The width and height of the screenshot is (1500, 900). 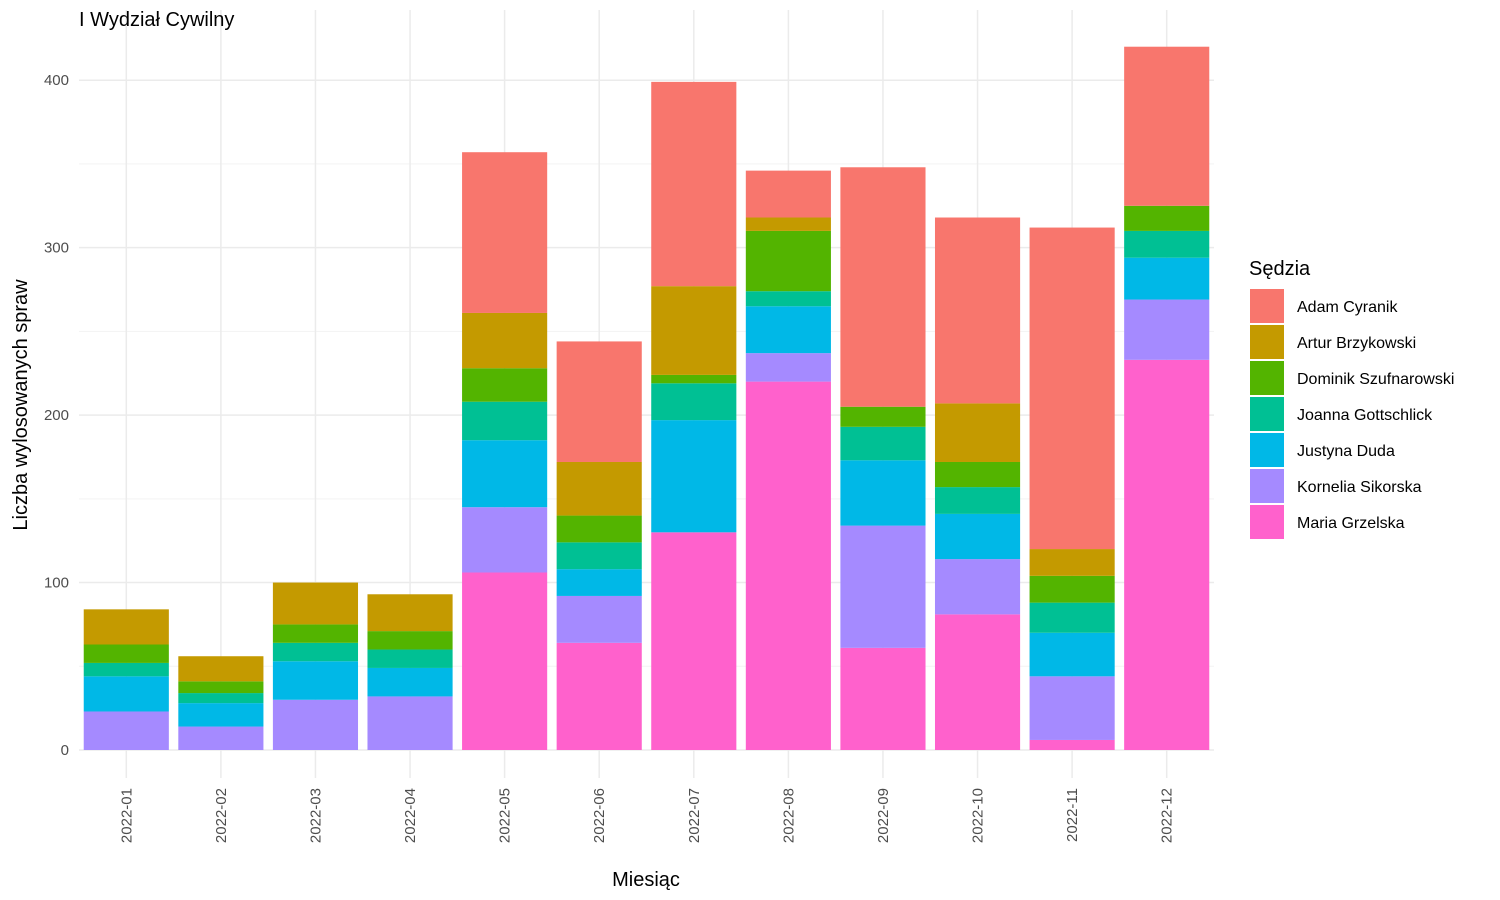 What do you see at coordinates (1359, 487) in the screenshot?
I see `legend-label: Kornelia Sikorska` at bounding box center [1359, 487].